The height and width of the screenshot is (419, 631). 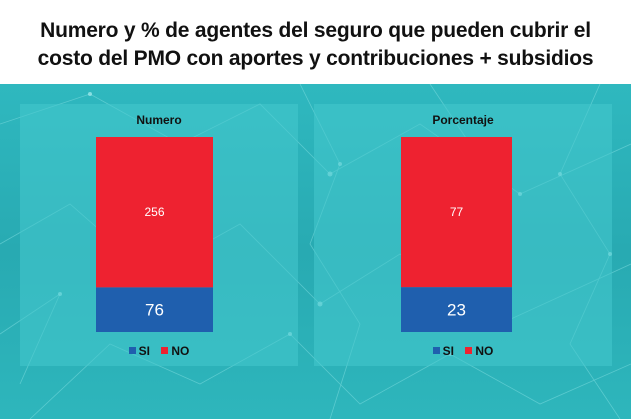 I want to click on data-label-si: 76, so click(x=154, y=310).